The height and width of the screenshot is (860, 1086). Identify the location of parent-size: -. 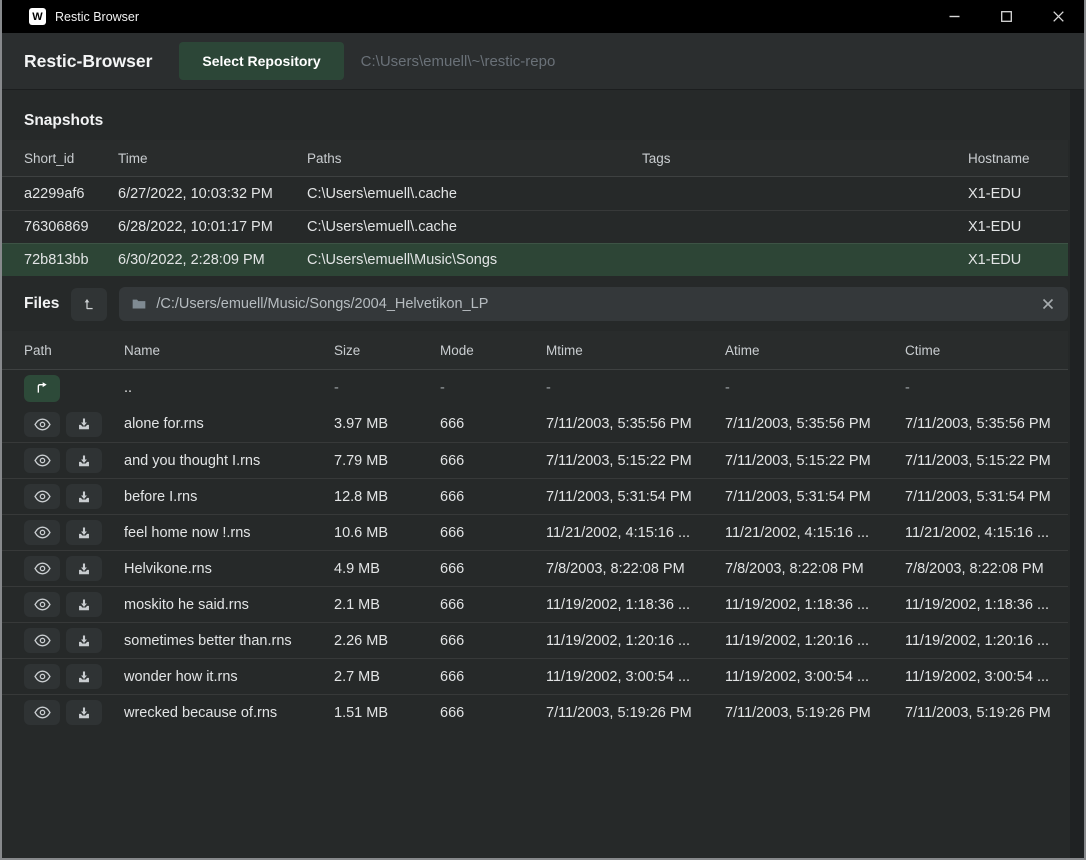
(336, 388).